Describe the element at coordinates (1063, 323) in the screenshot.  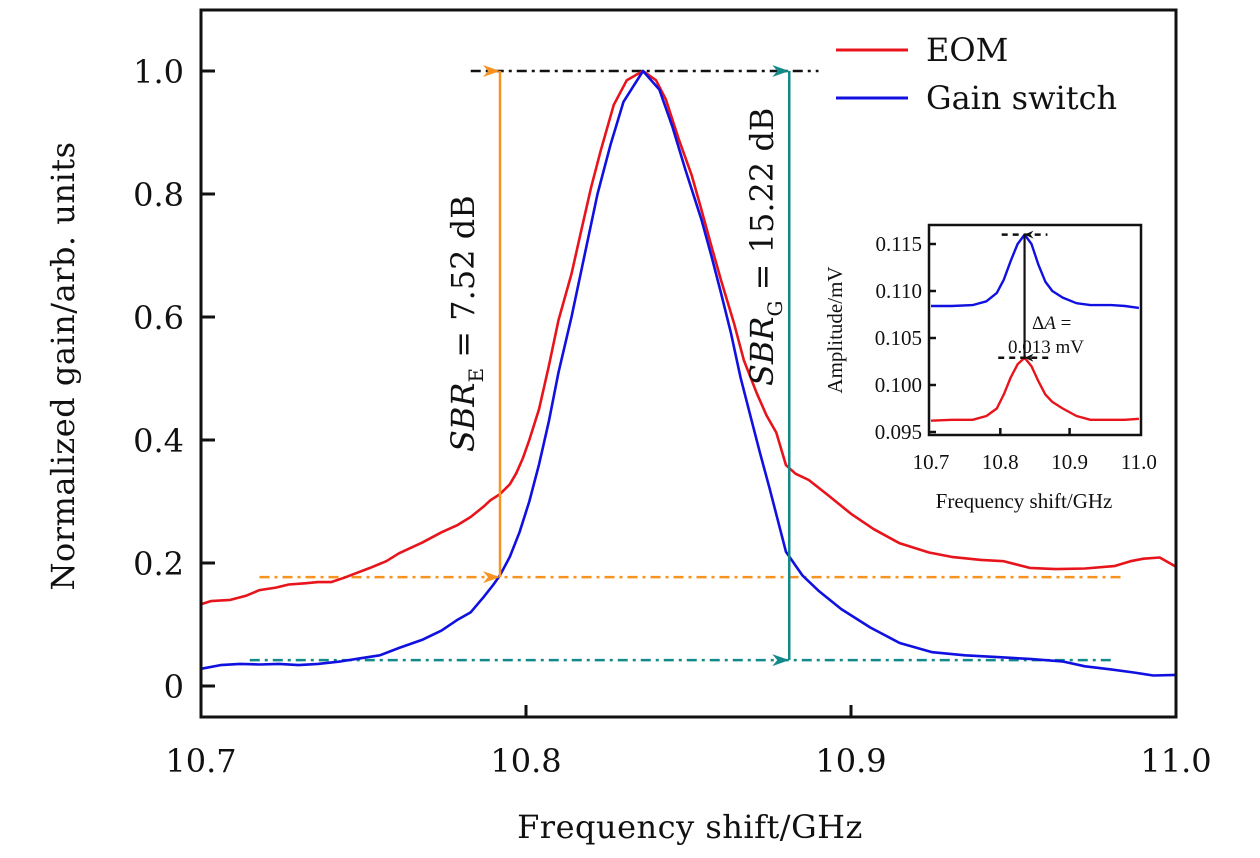
I see `inset-delta-eq: =` at that location.